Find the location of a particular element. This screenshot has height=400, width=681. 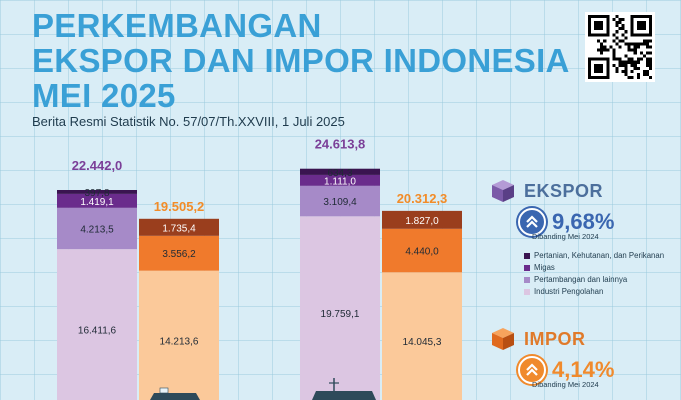

import-segment-label: 14.213,6 is located at coordinates (179, 341).